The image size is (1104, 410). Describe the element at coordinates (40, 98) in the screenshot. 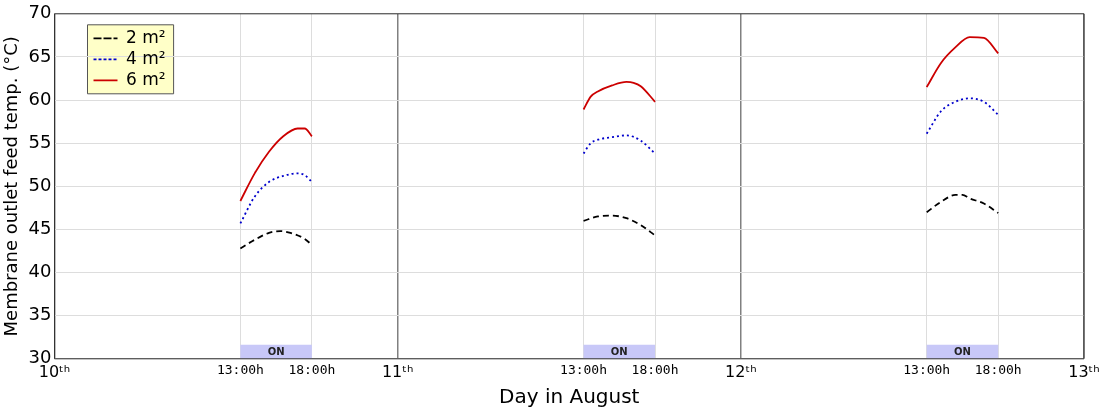

I see `y-tick-label: 60` at that location.